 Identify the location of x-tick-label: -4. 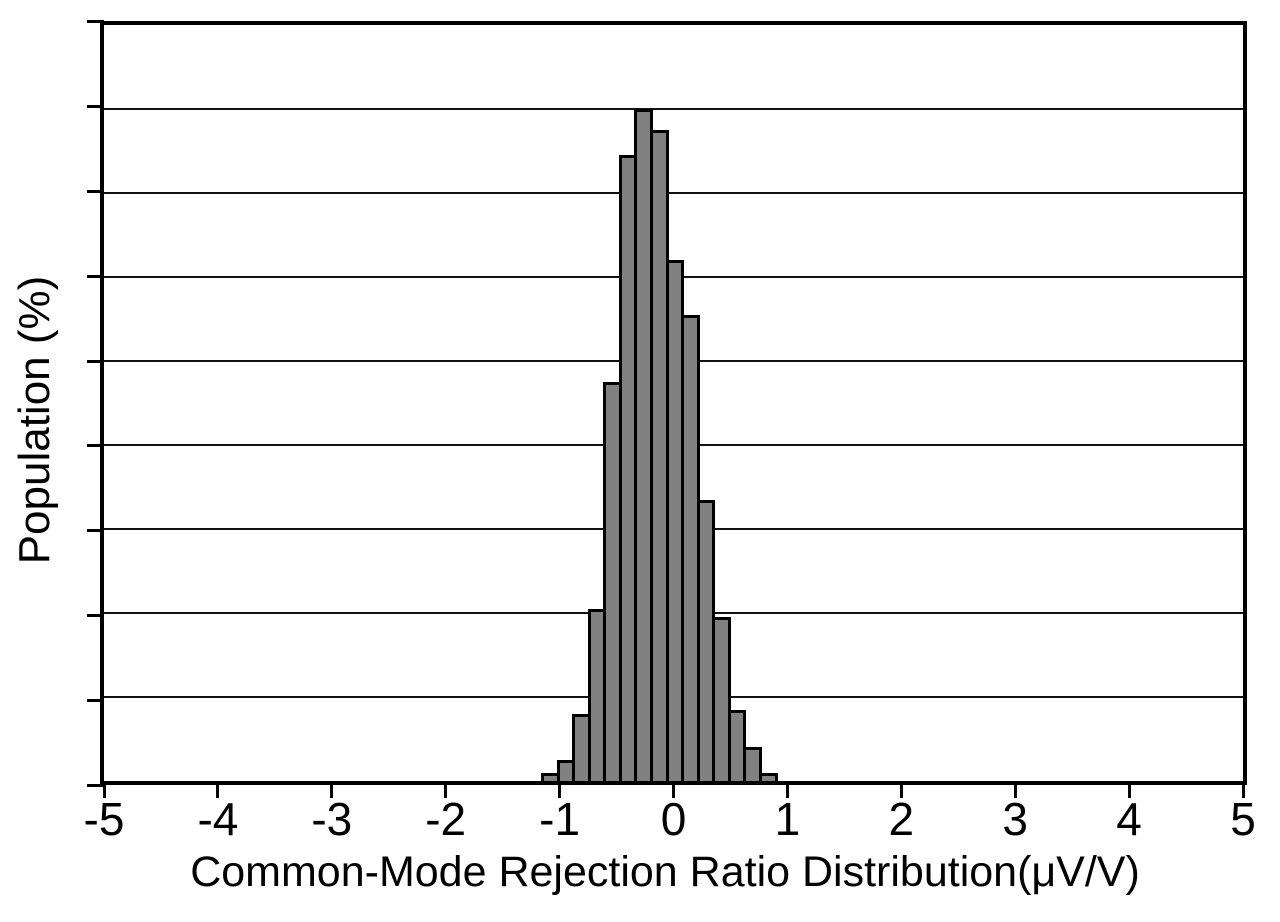
(218, 819).